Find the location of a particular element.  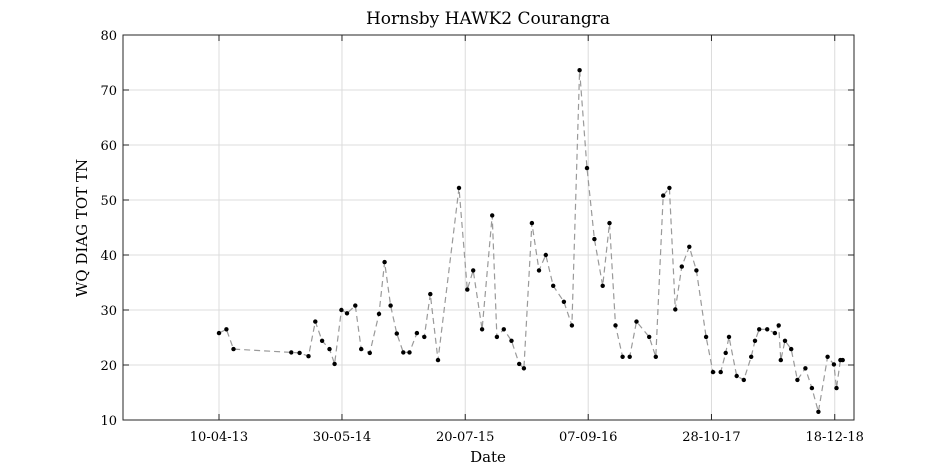

y-tick-label: 40 is located at coordinates (108, 256).